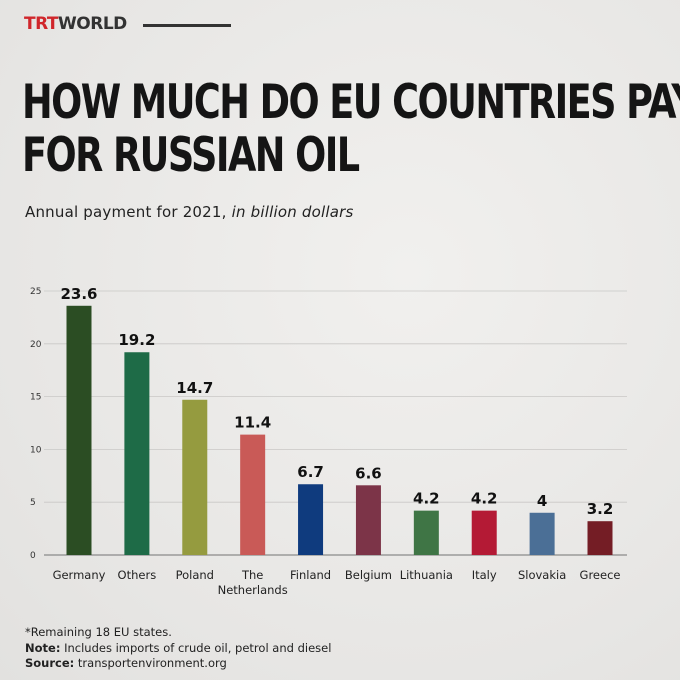  I want to click on data-label: 14.7, so click(194, 388).